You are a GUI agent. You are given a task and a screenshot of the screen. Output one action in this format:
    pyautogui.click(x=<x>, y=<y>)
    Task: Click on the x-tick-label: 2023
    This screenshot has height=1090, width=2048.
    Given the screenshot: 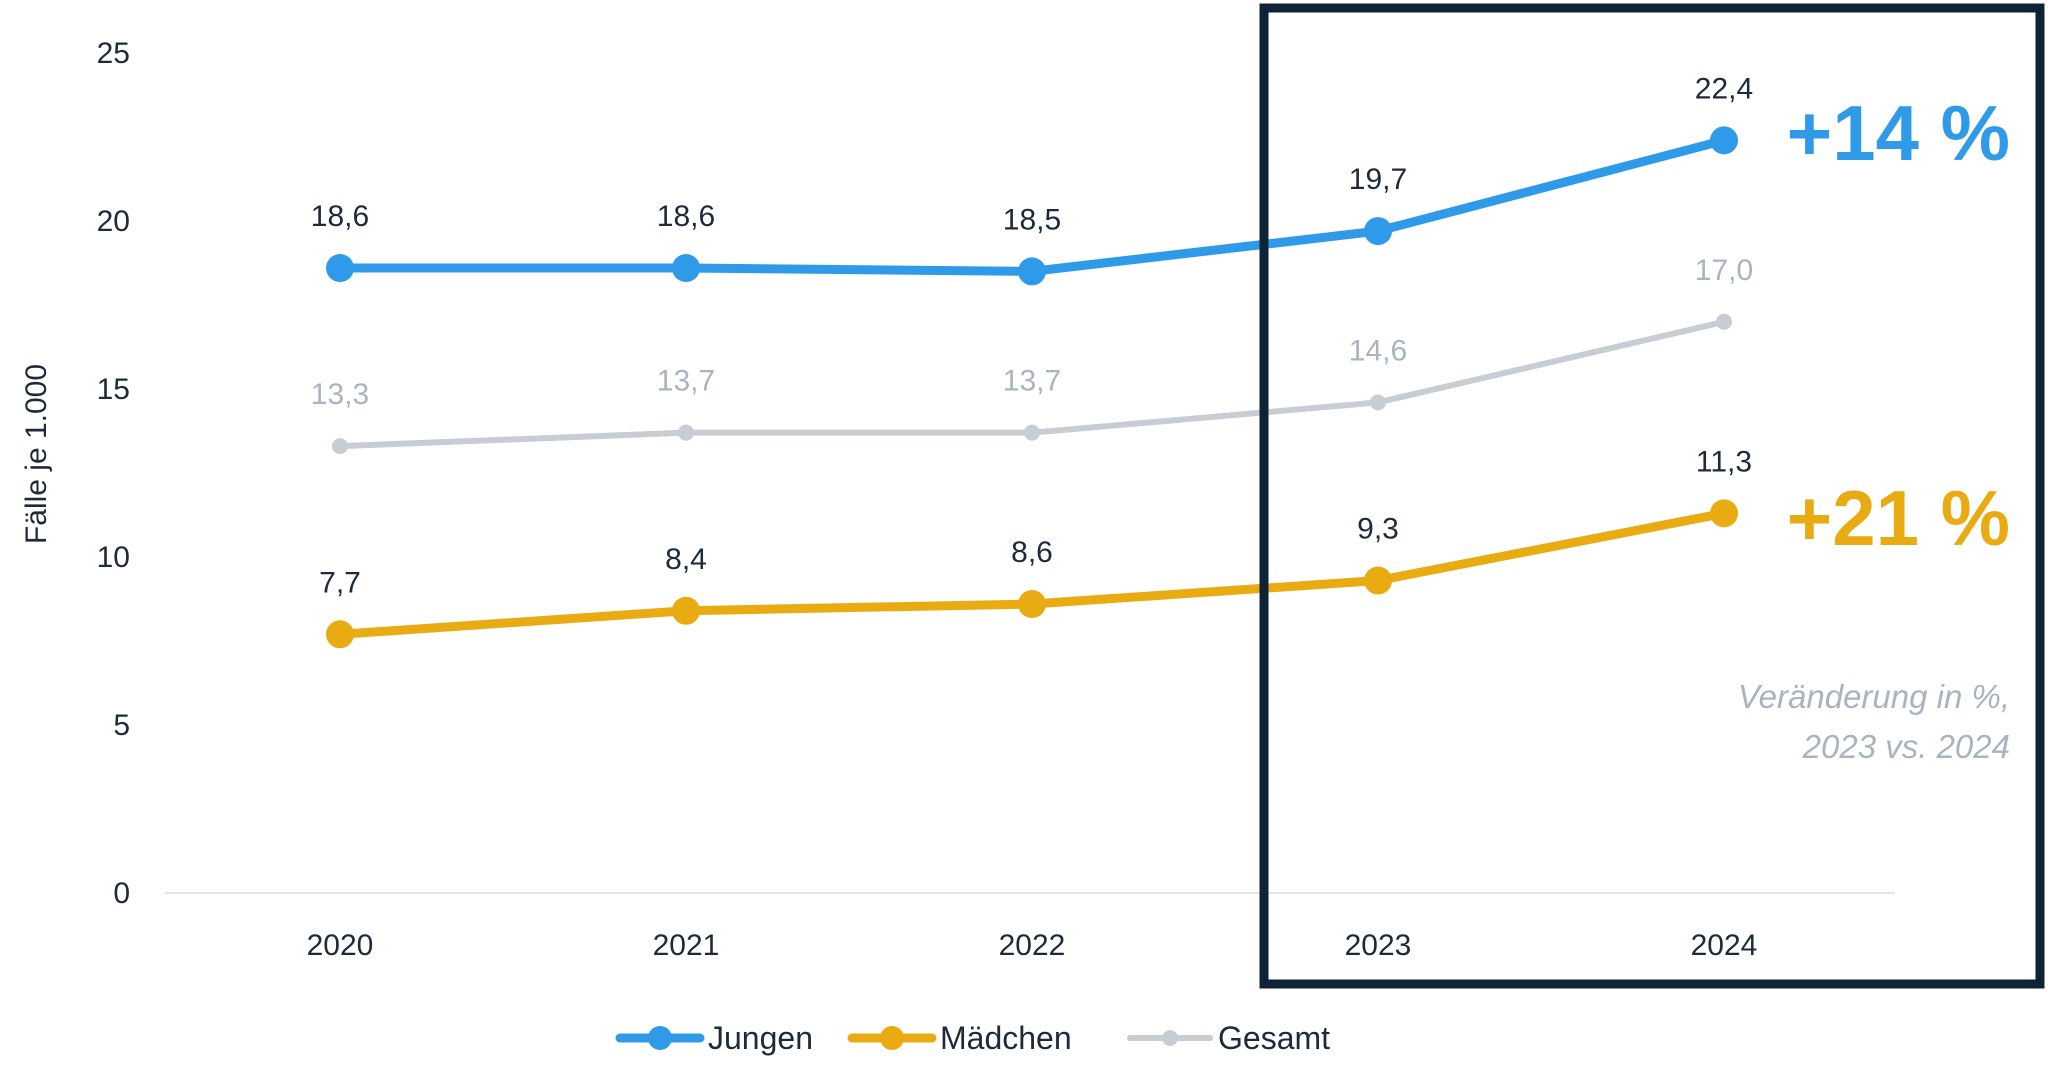 What is the action you would take?
    pyautogui.click(x=1378, y=945)
    